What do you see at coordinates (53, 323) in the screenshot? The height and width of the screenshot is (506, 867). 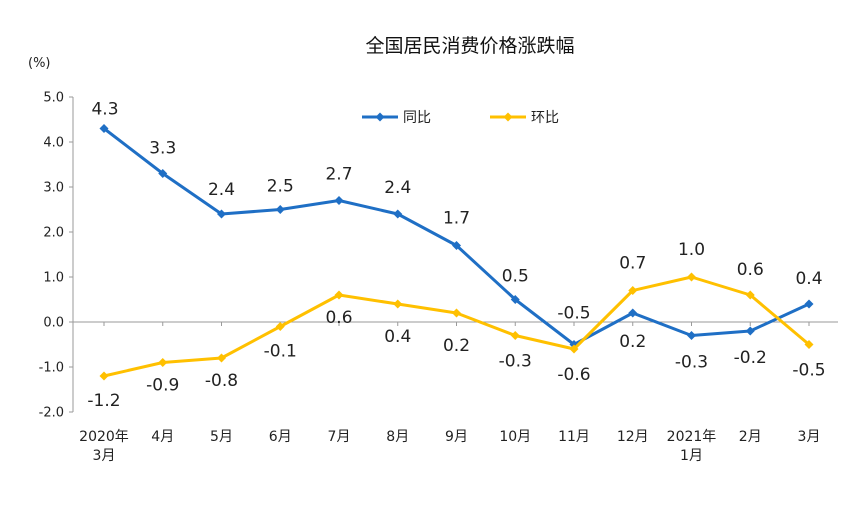 I see `y-tick-label: 0.0` at bounding box center [53, 323].